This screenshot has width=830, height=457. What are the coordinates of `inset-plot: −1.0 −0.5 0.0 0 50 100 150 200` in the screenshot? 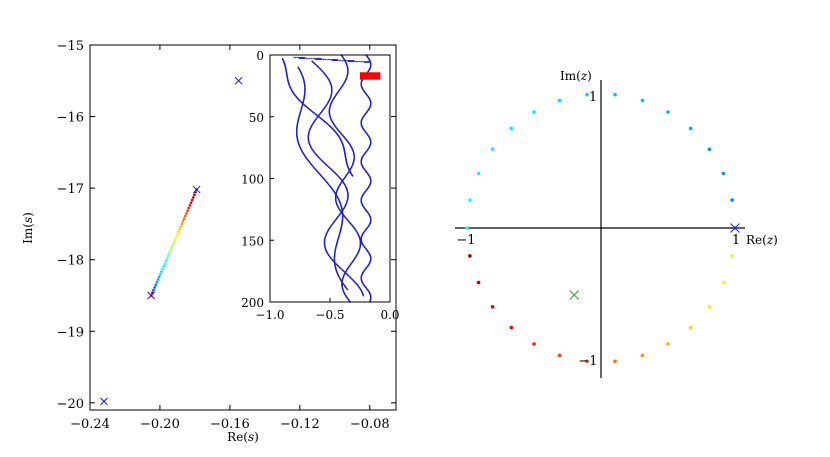 It's located at (320, 185).